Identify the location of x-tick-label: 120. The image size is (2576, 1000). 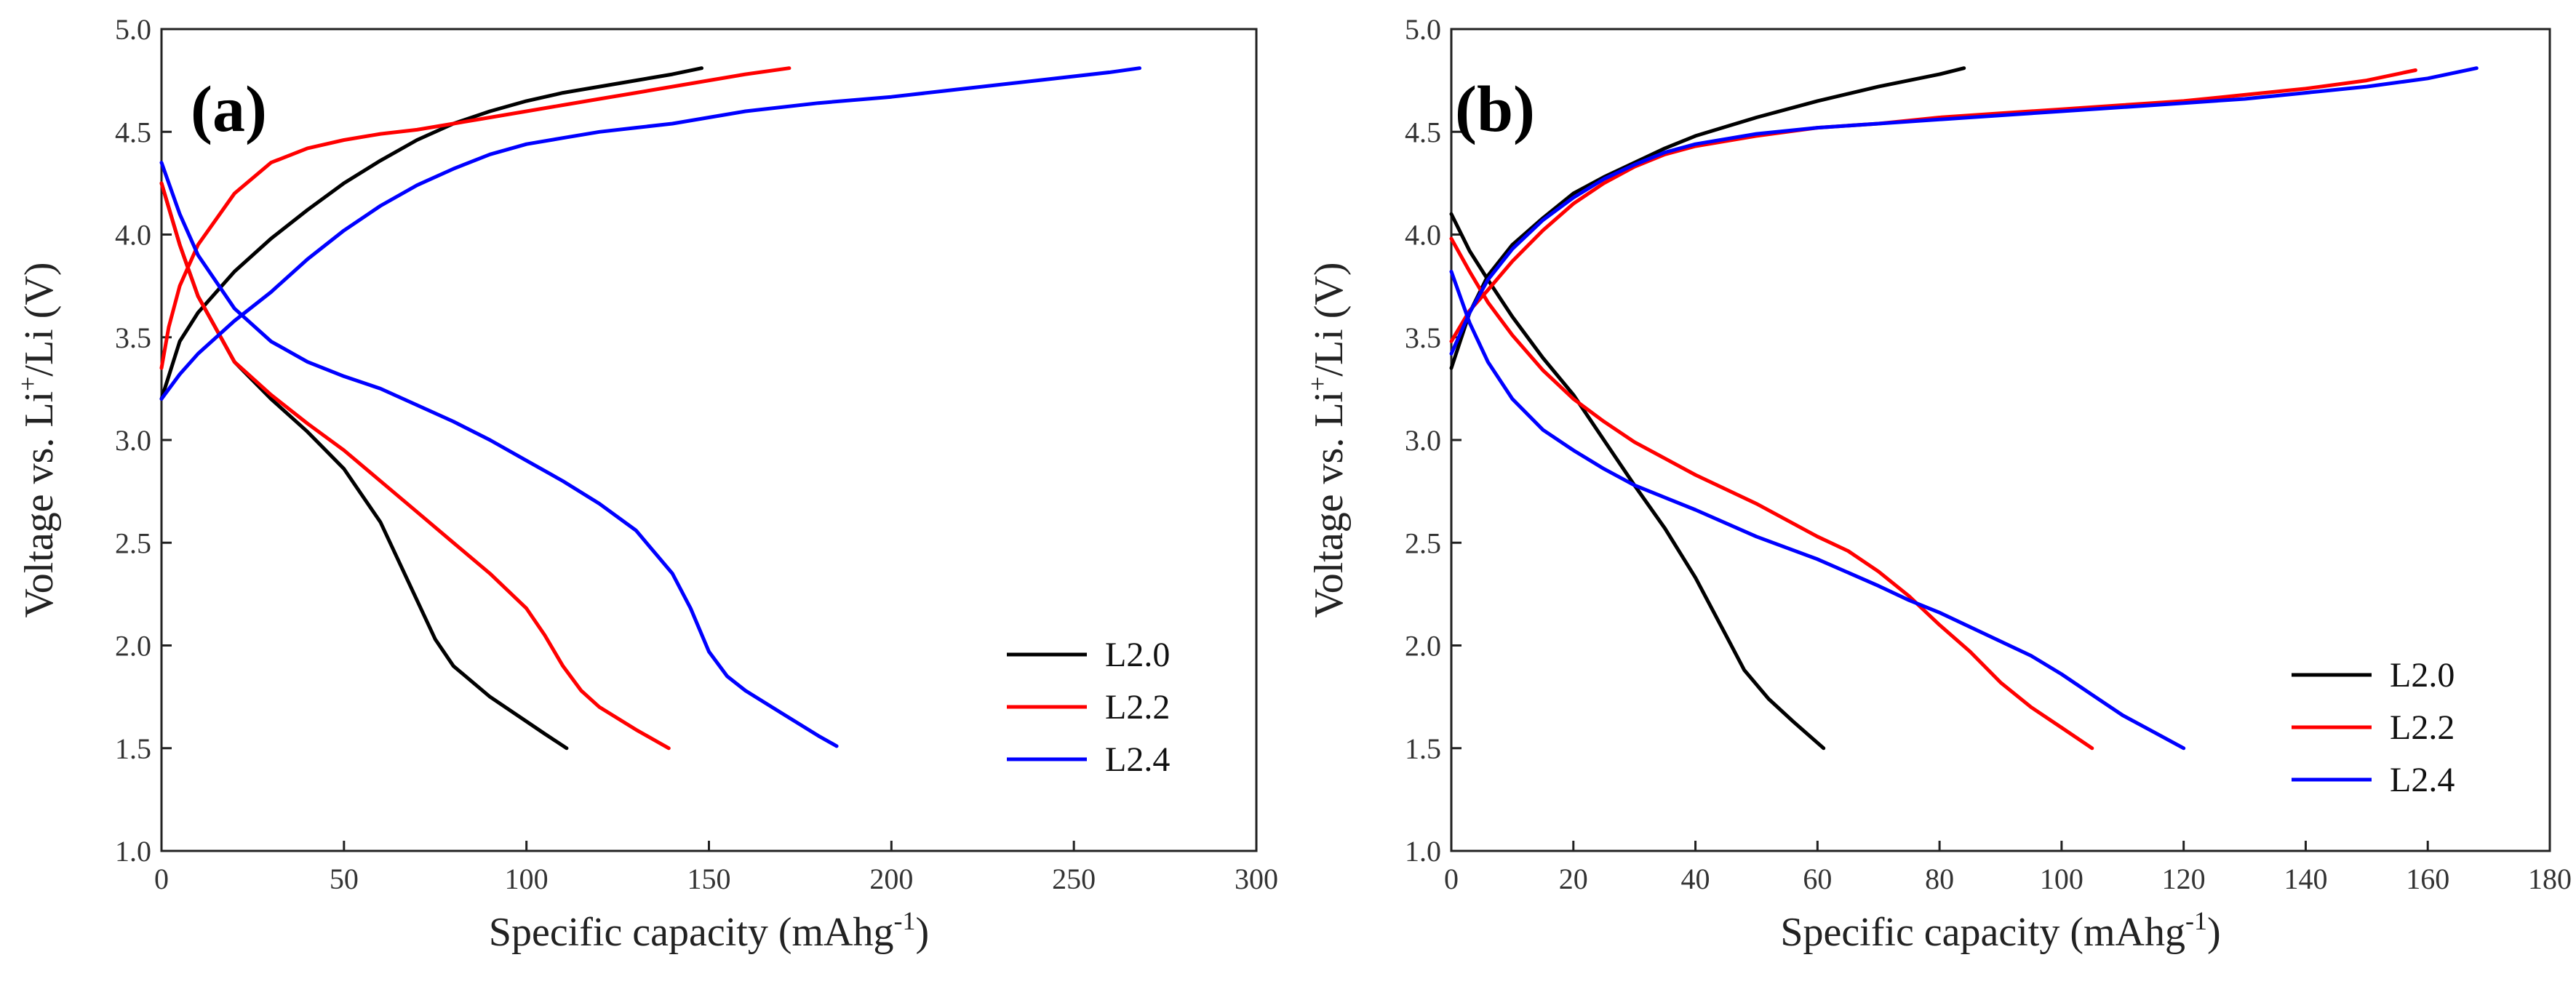
(2184, 879).